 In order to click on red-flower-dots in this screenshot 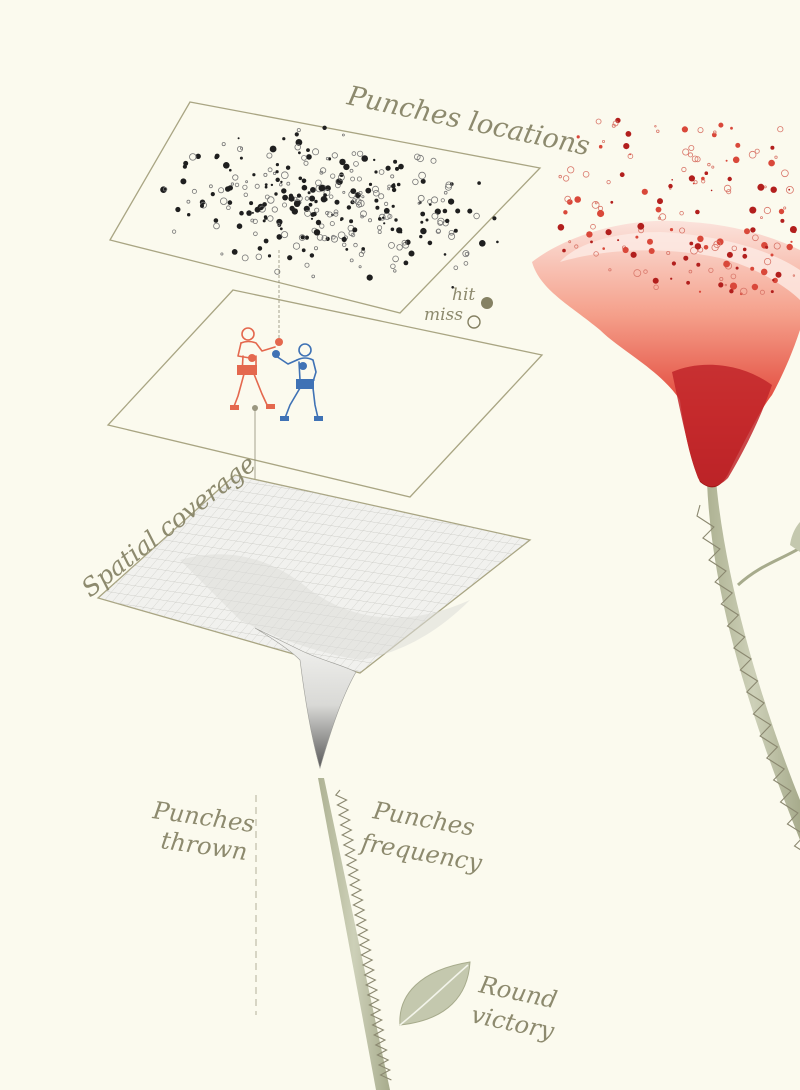, I will do `click(677, 206)`.